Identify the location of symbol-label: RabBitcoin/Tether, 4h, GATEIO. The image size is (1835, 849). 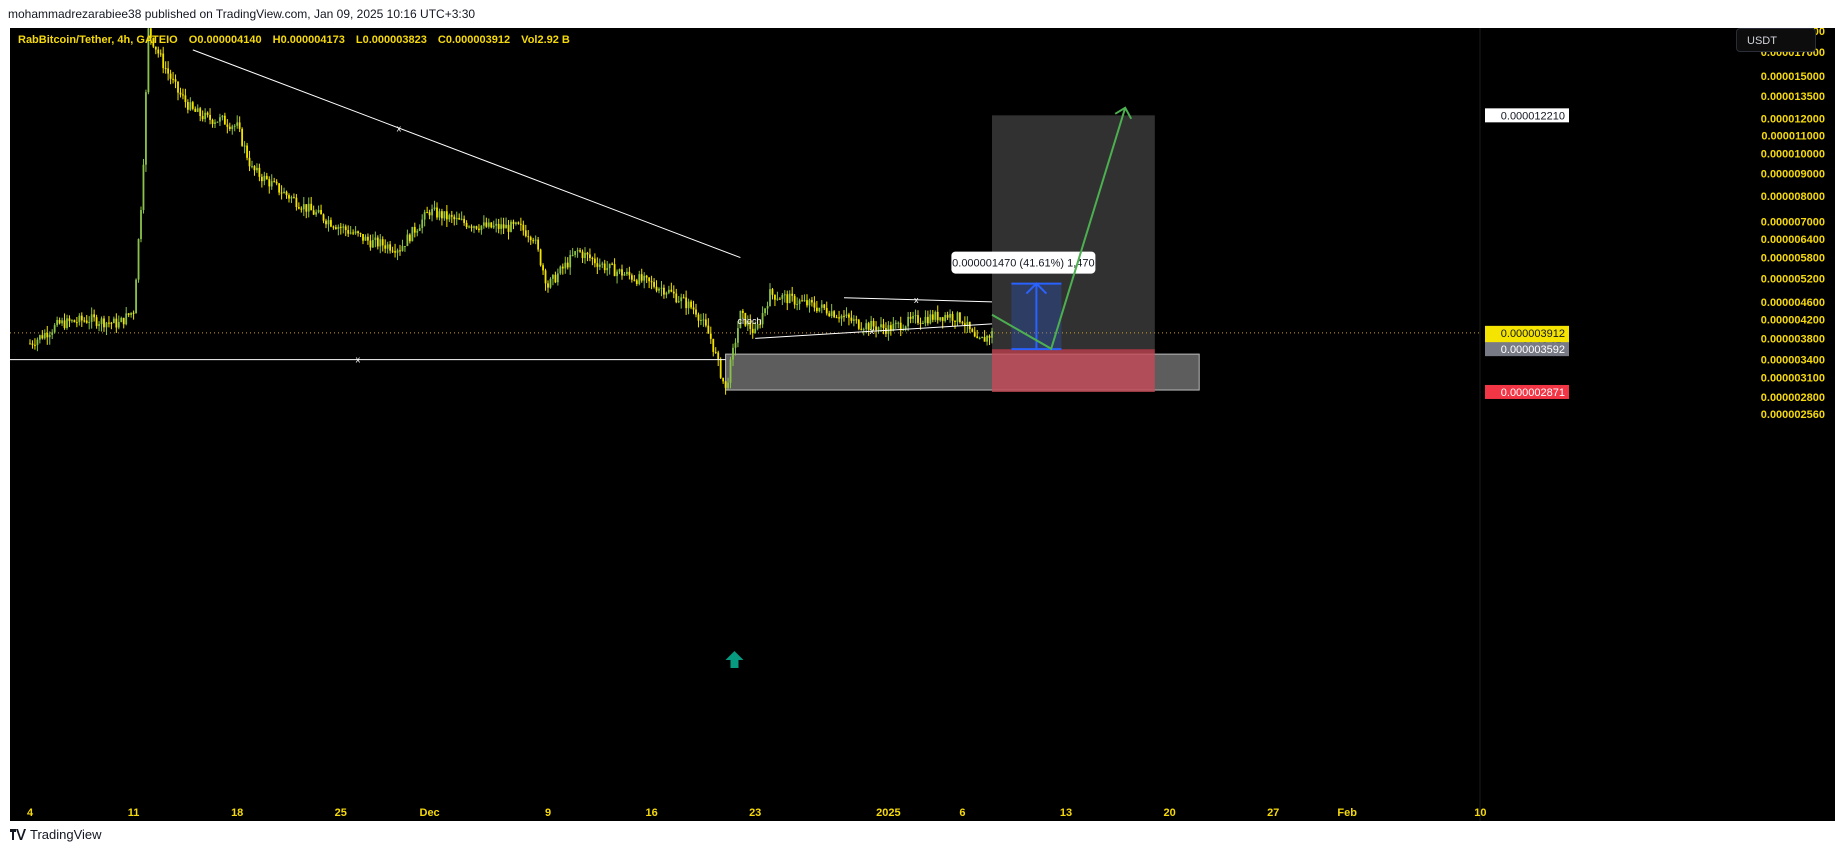
(98, 40).